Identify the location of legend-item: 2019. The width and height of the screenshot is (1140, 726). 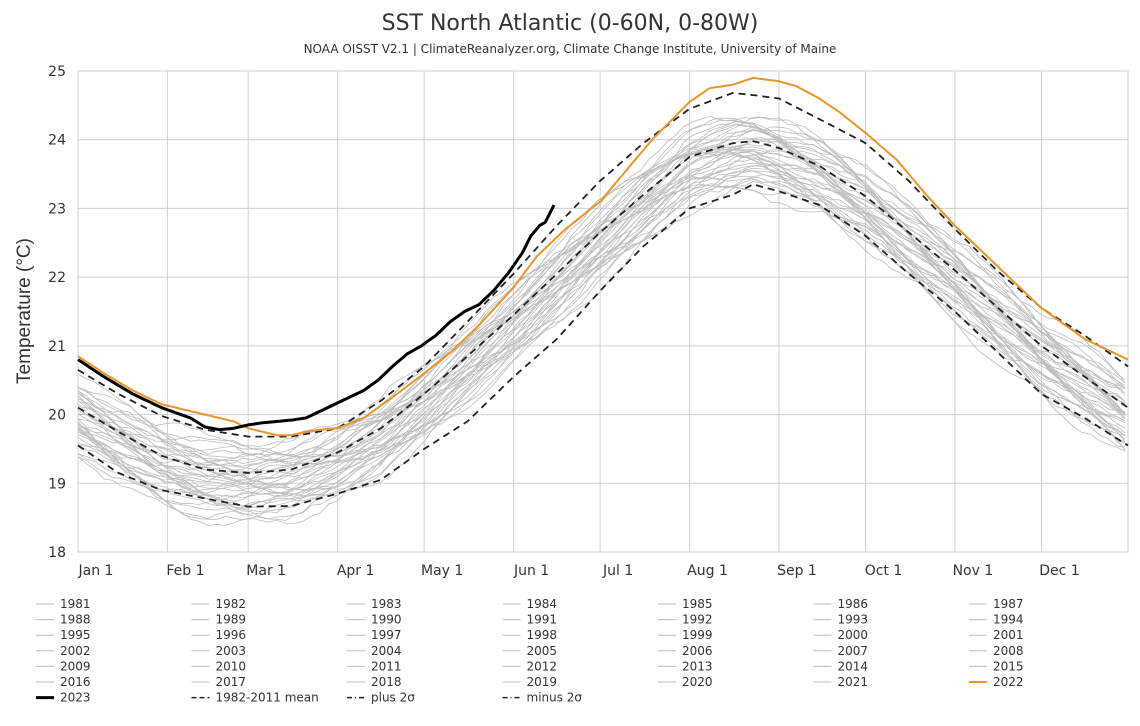
(530, 682).